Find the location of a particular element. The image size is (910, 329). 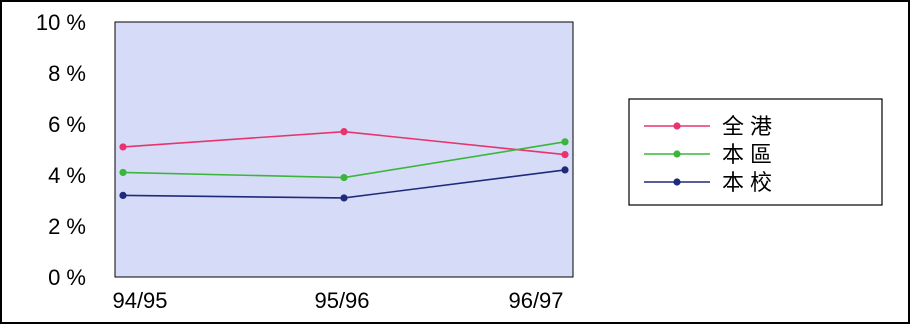

x-tick-label: 94/95 is located at coordinates (139, 300).